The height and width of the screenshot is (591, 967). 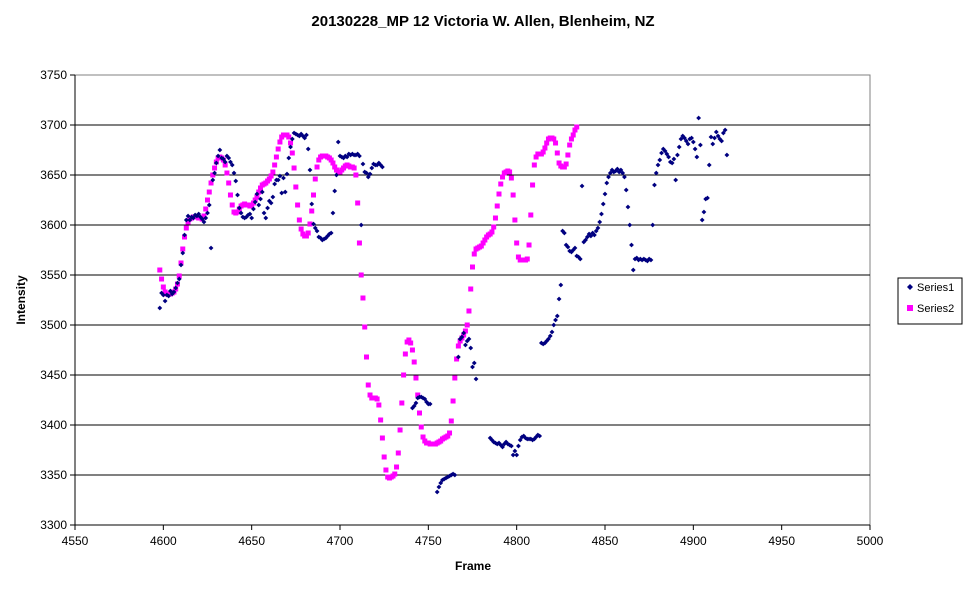 What do you see at coordinates (53, 375) in the screenshot?
I see `y-tick-label: 3450` at bounding box center [53, 375].